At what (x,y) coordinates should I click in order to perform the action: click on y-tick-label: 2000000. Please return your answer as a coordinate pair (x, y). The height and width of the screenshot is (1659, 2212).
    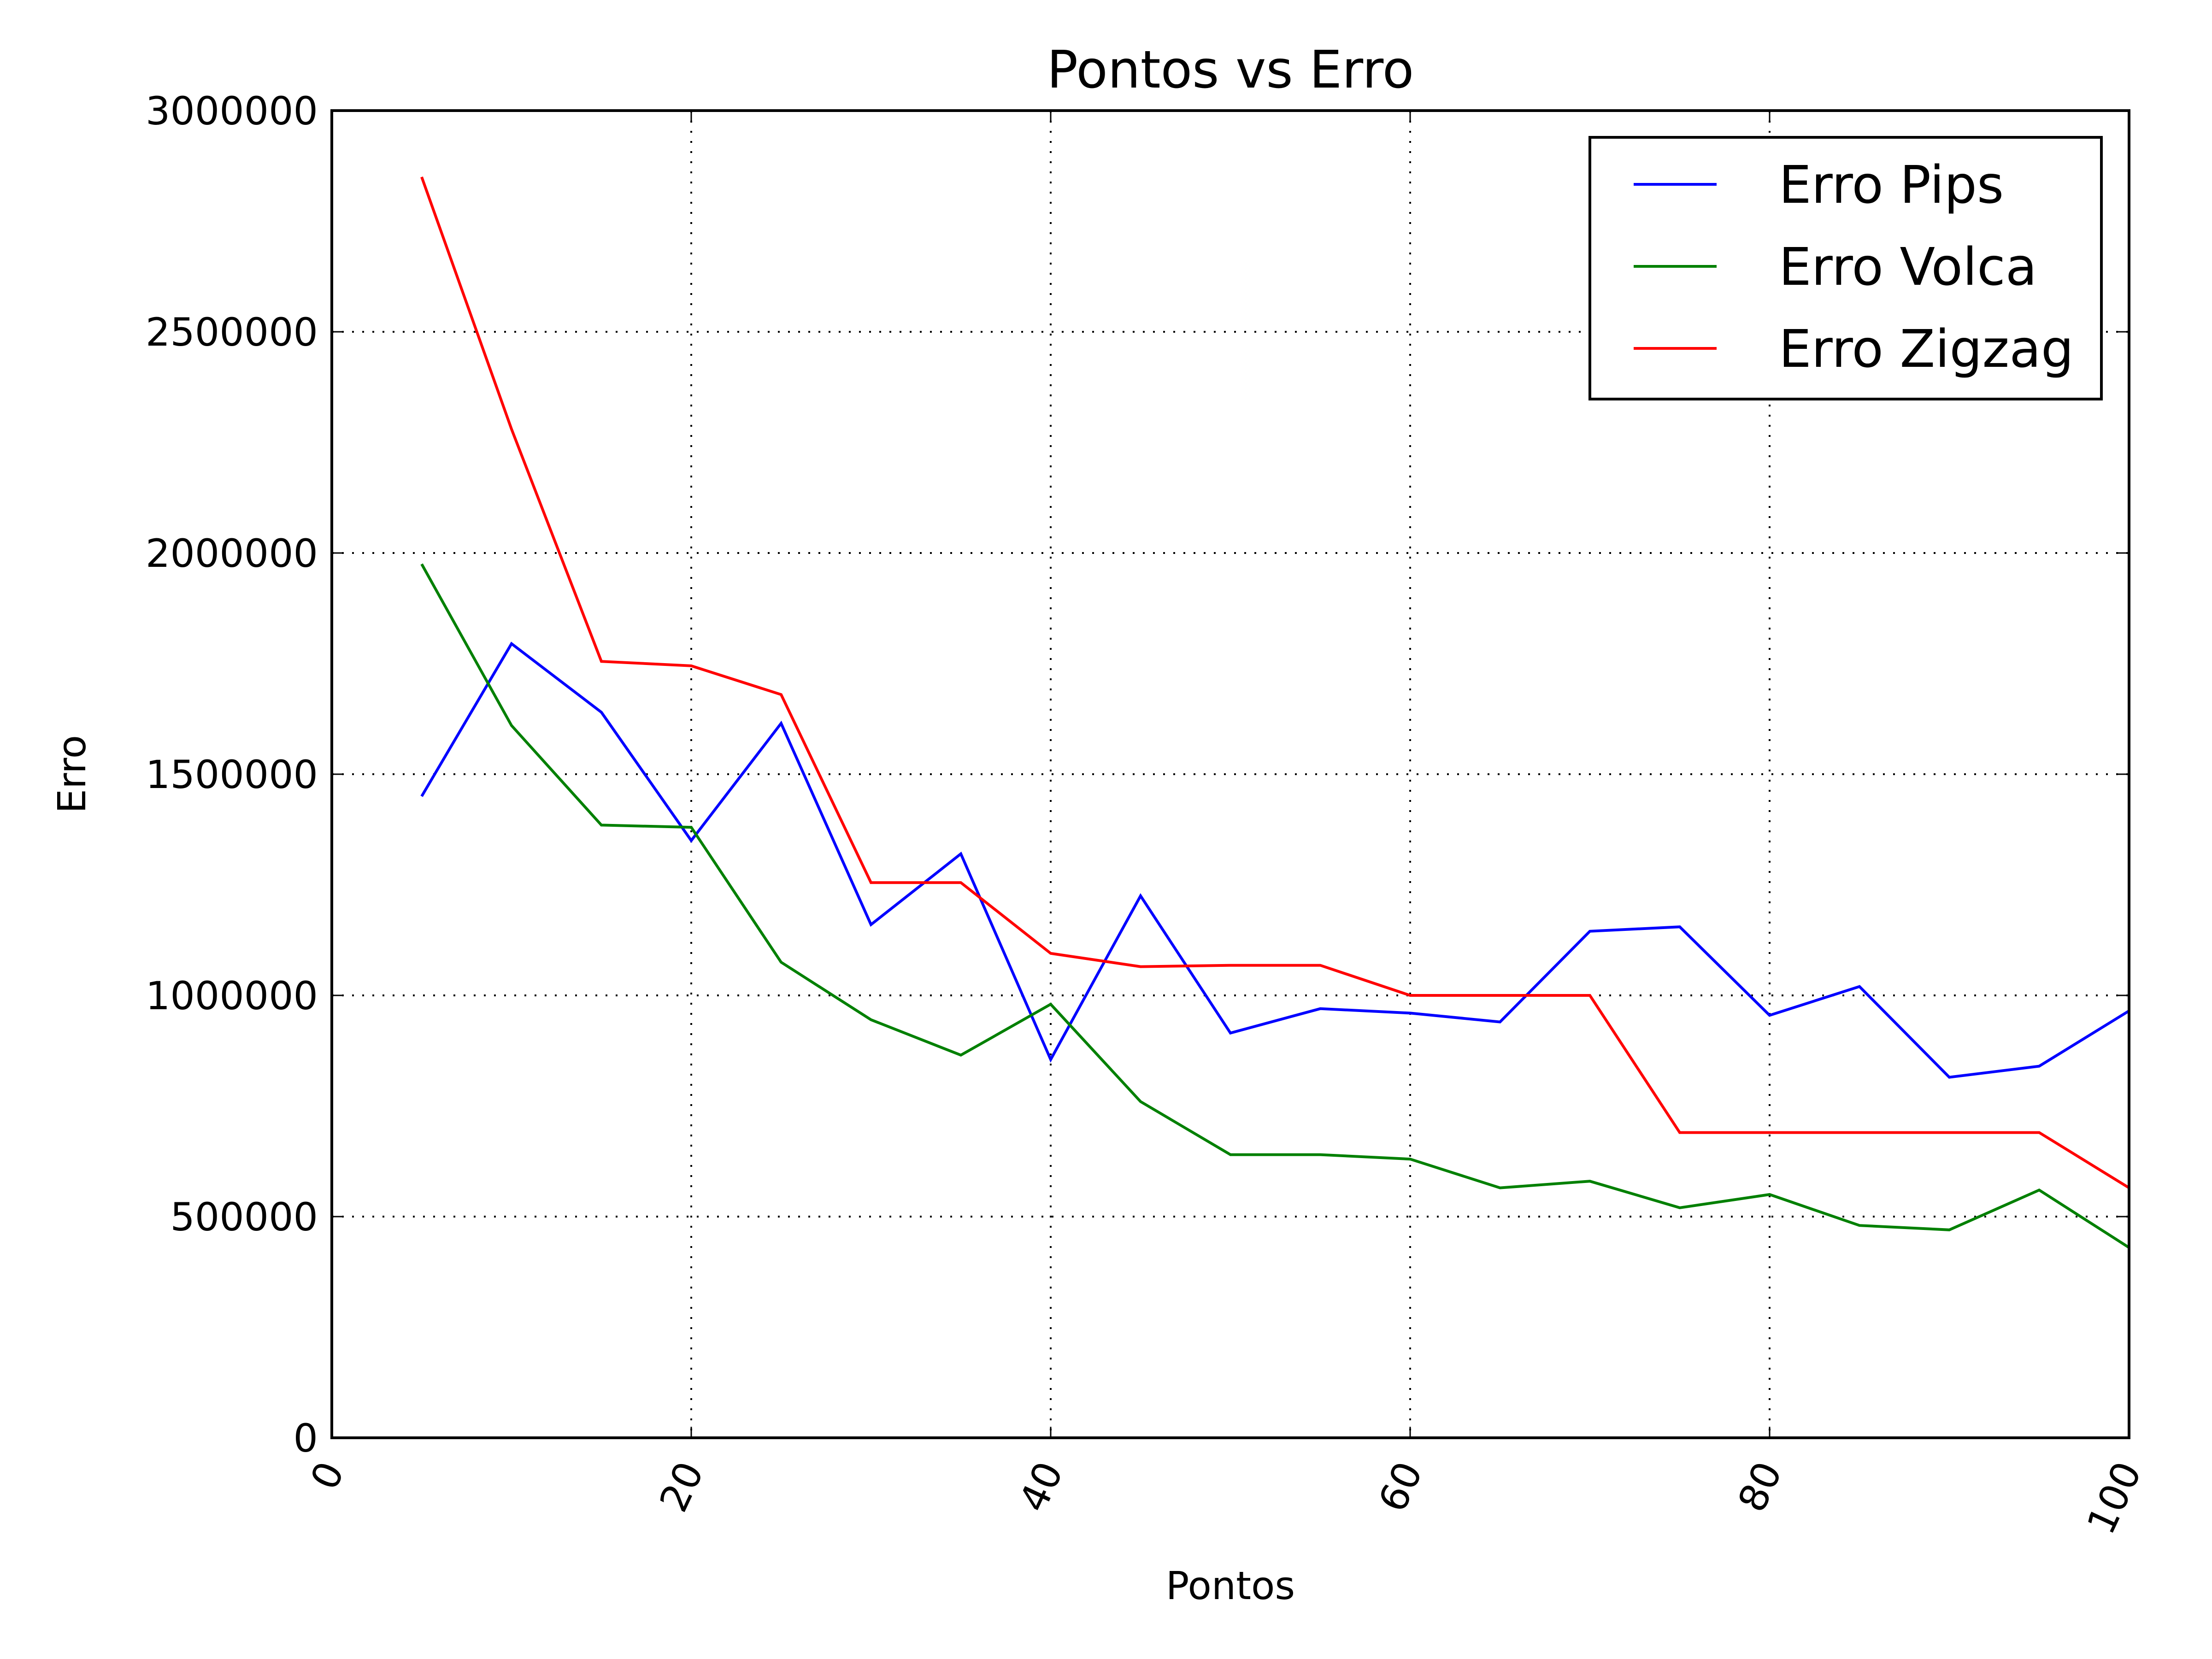
    Looking at the image, I should click on (232, 553).